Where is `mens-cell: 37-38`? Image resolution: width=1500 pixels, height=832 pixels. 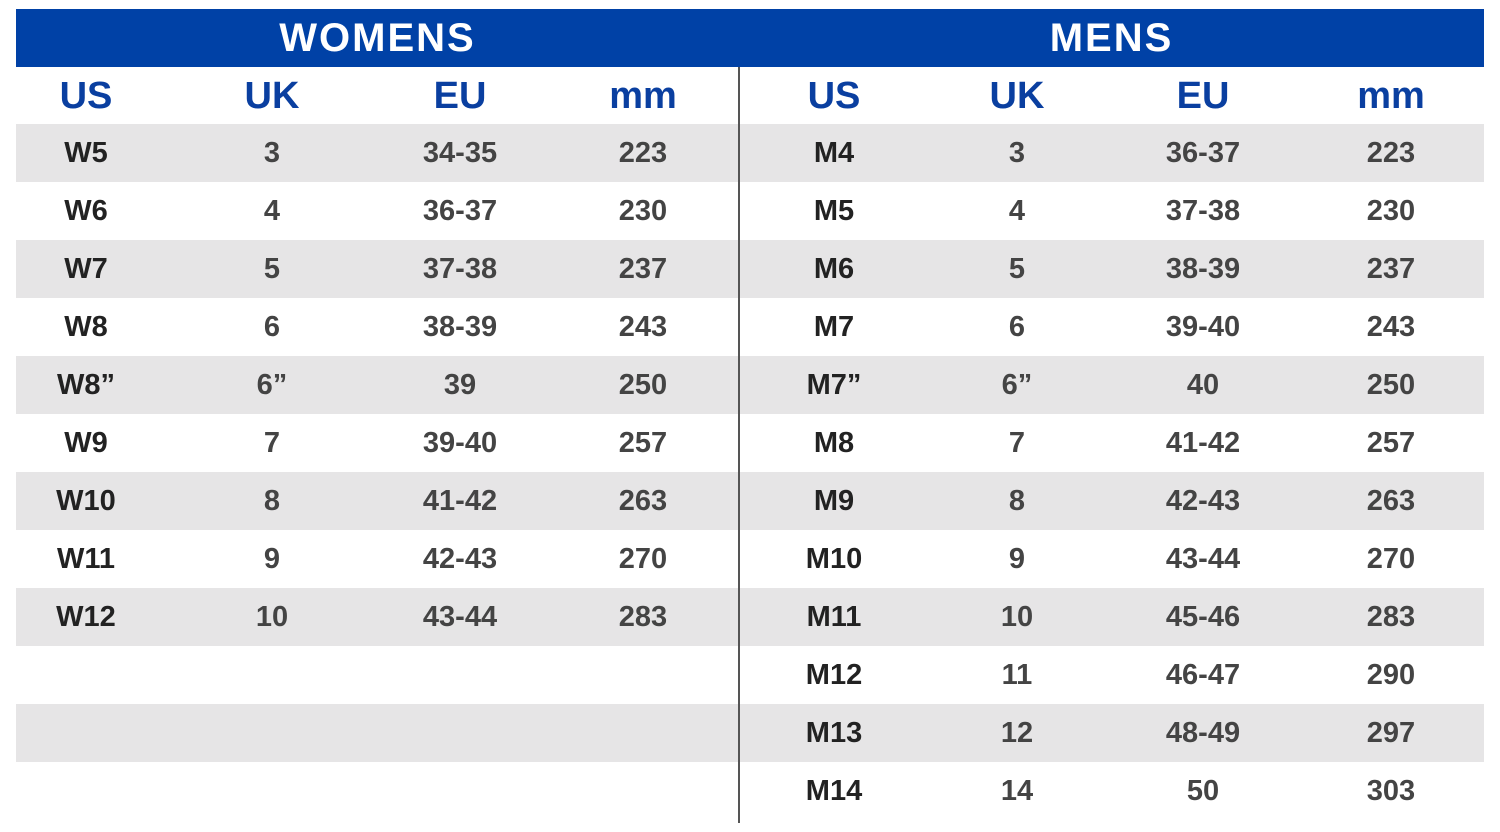 mens-cell: 37-38 is located at coordinates (1203, 211).